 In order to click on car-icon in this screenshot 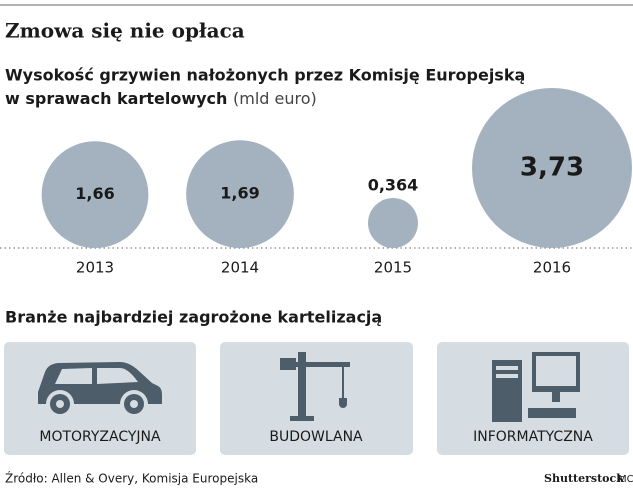, I will do `click(100, 390)`.